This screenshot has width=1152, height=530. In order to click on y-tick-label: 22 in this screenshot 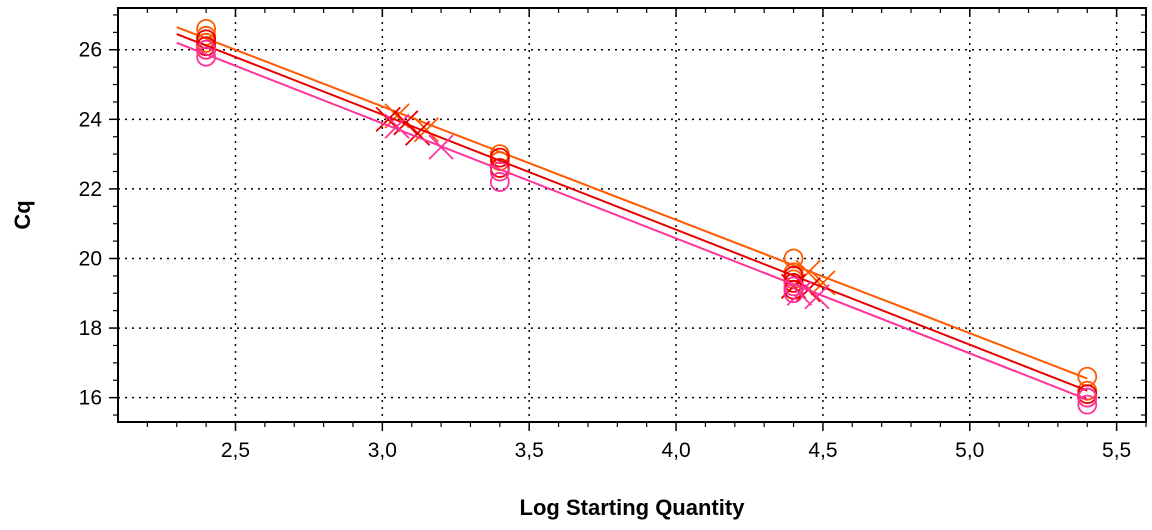, I will do `click(90, 189)`.